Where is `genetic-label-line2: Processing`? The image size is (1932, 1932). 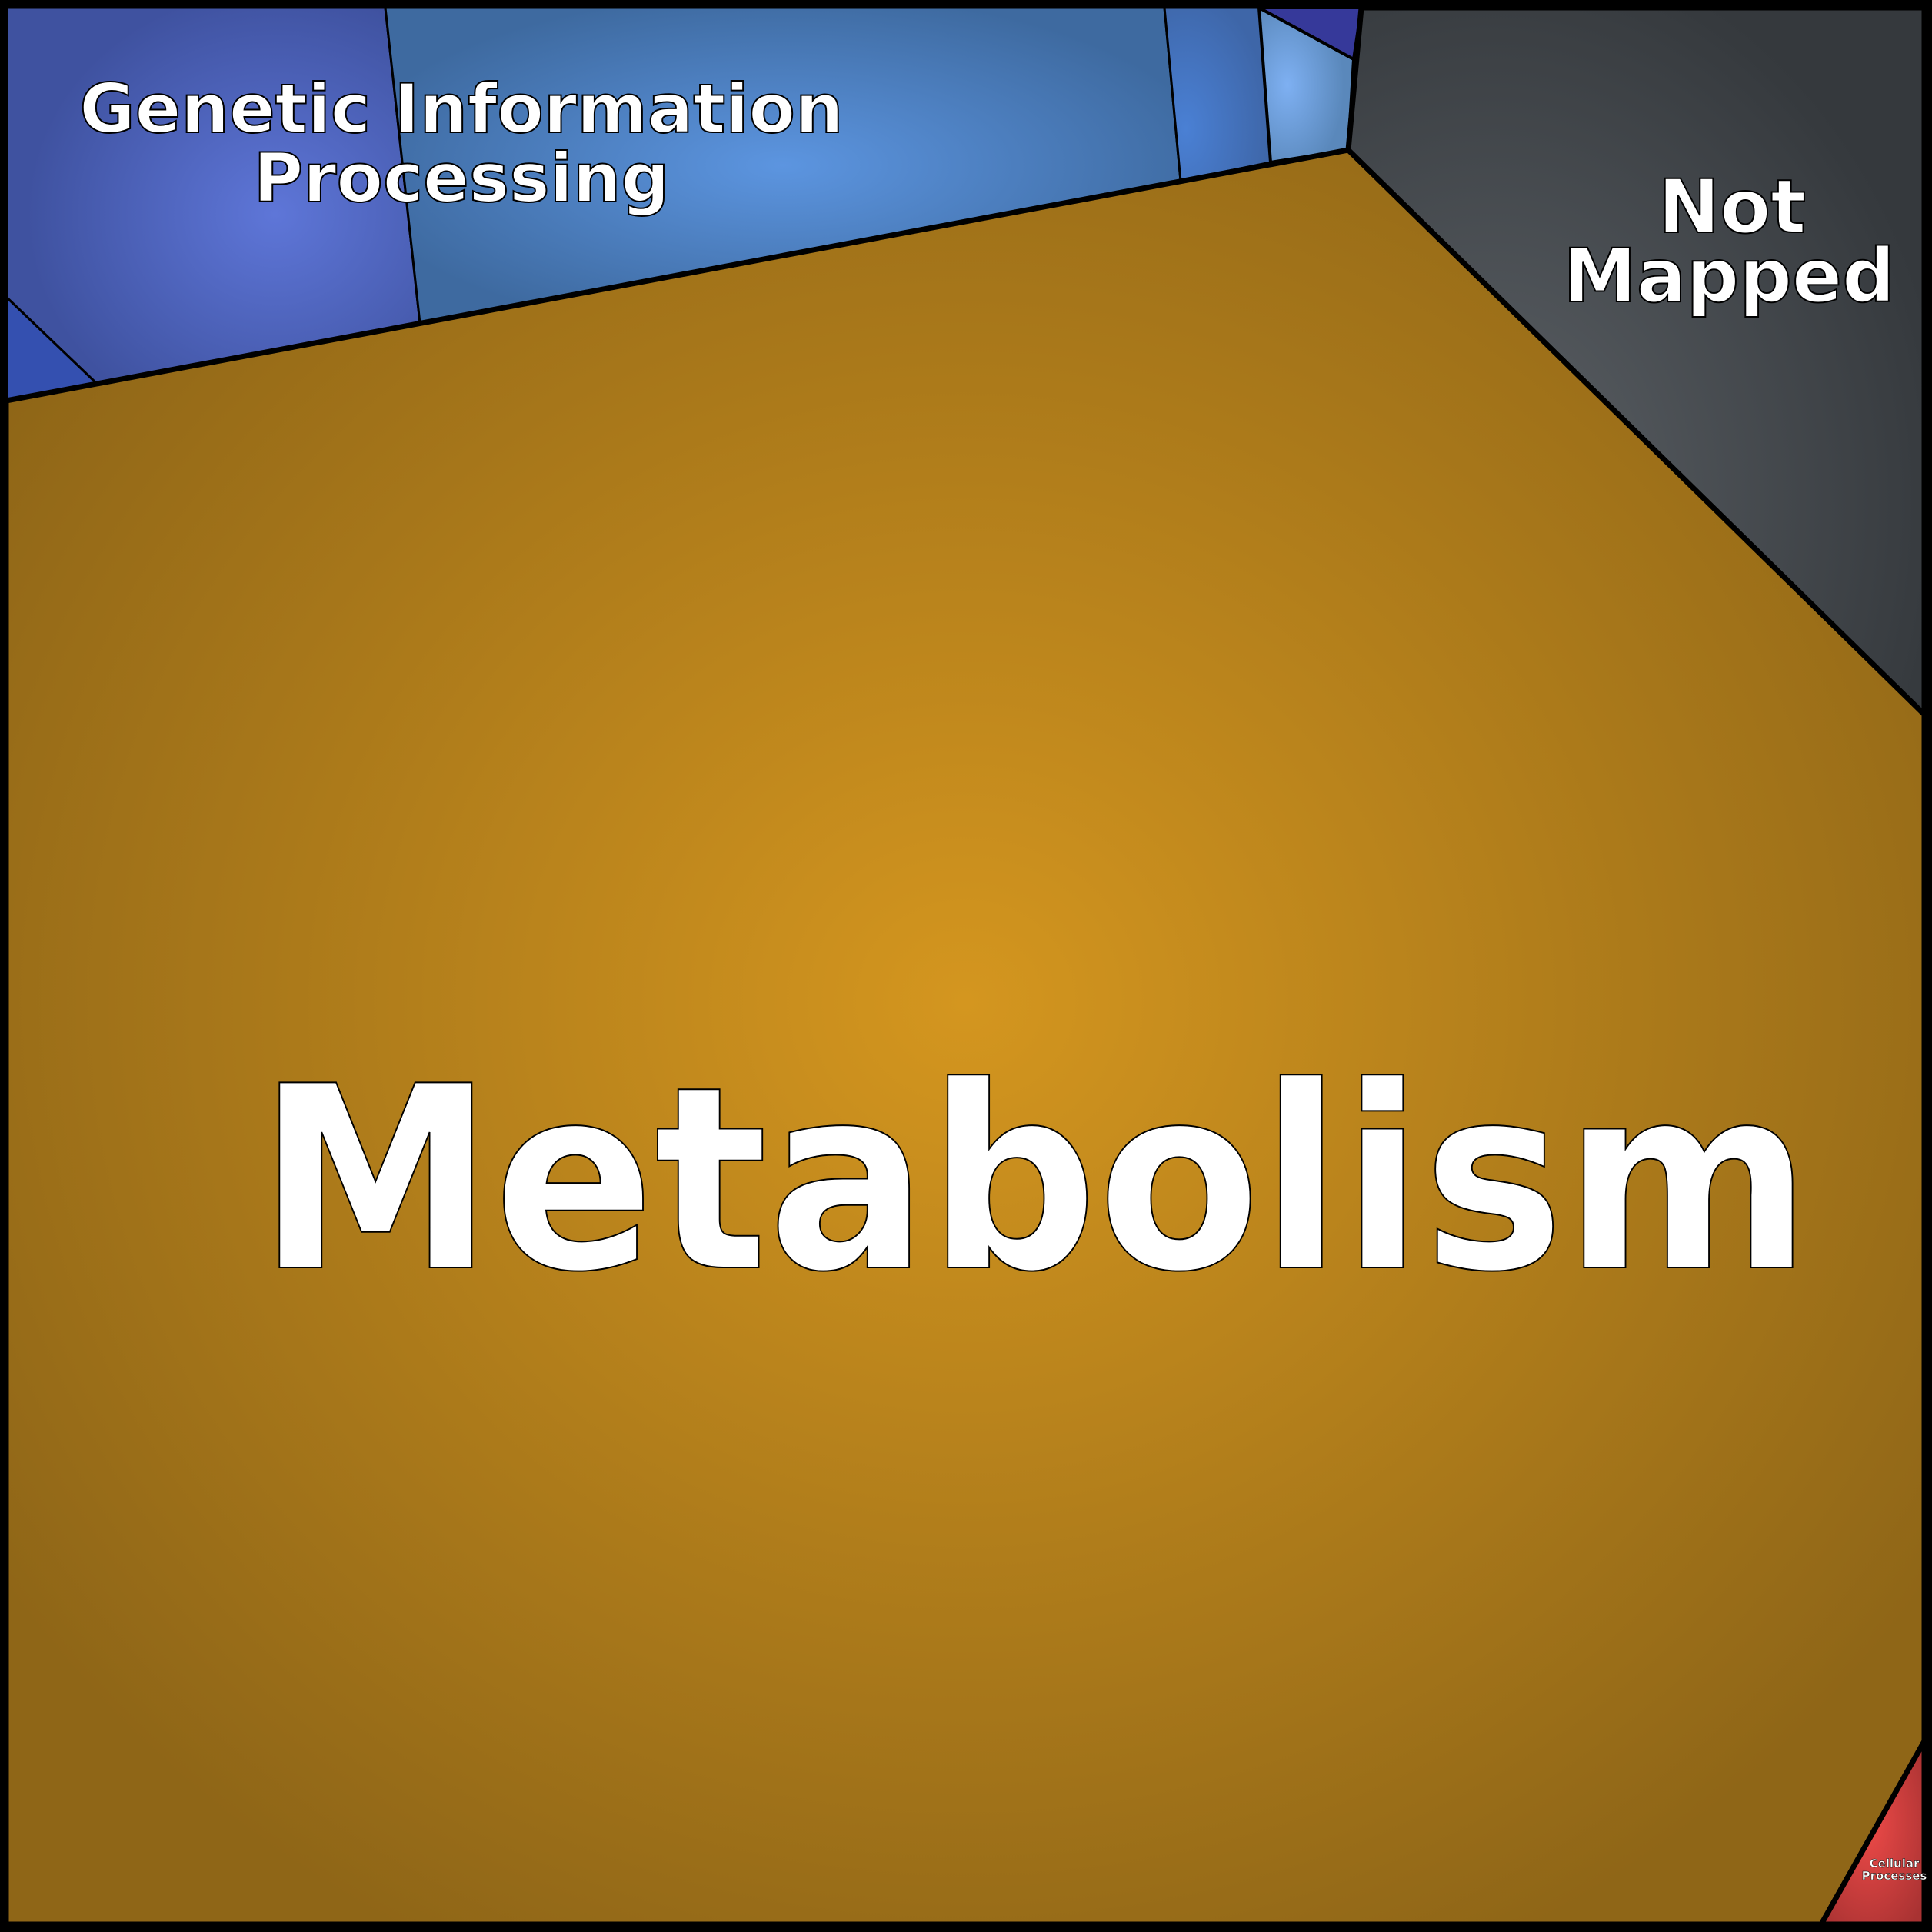 genetic-label-line2: Processing is located at coordinates (462, 178).